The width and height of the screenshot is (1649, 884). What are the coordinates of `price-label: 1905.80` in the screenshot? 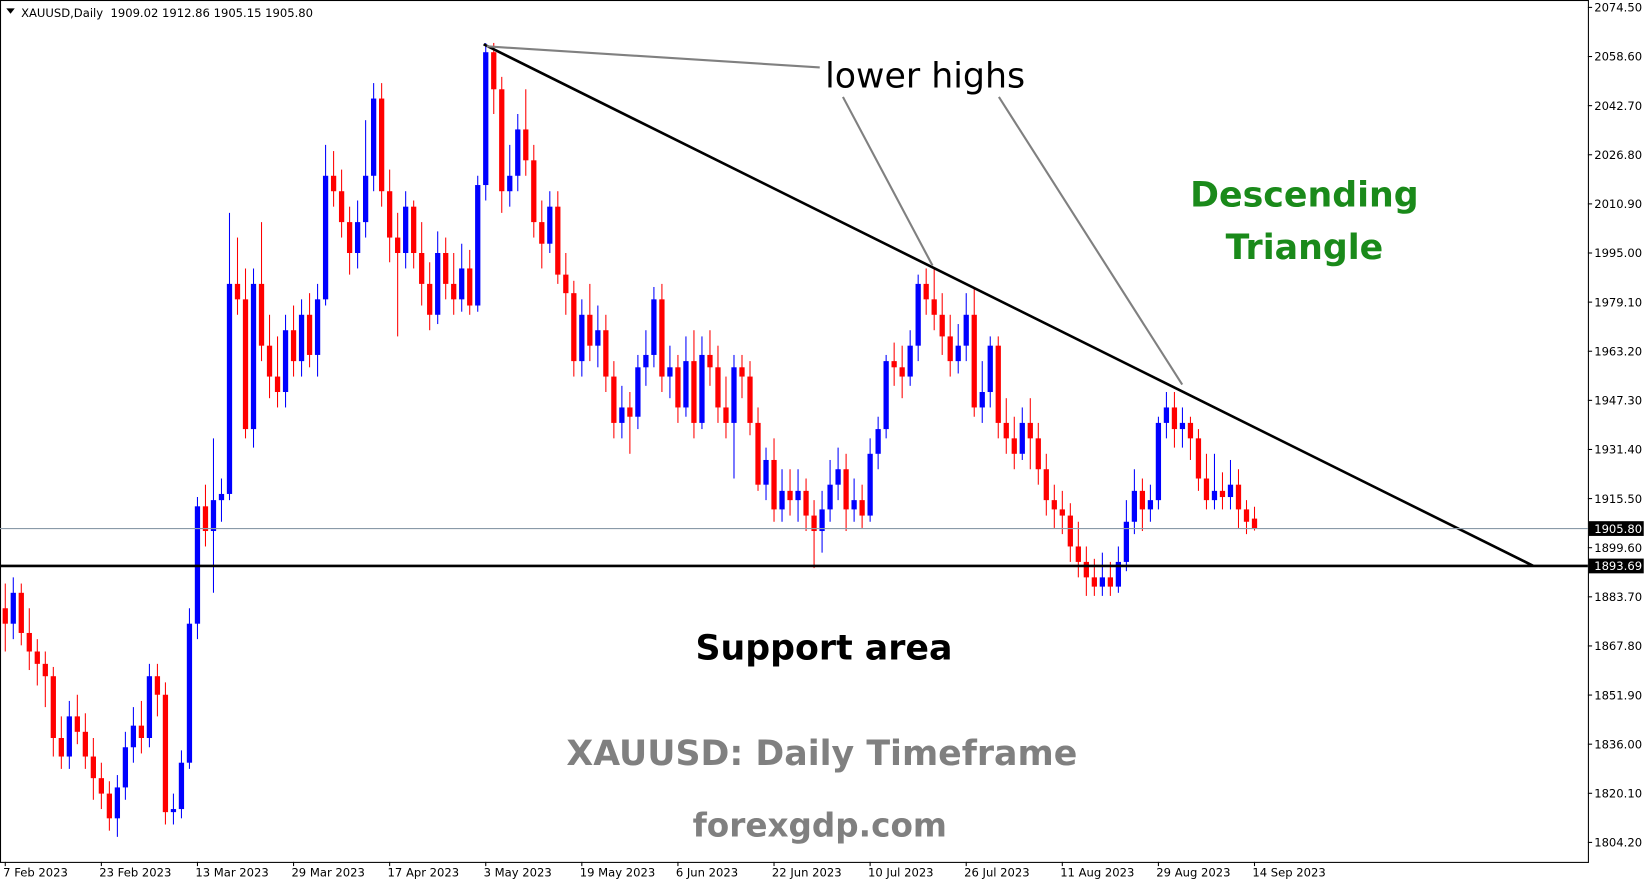 It's located at (1618, 529).